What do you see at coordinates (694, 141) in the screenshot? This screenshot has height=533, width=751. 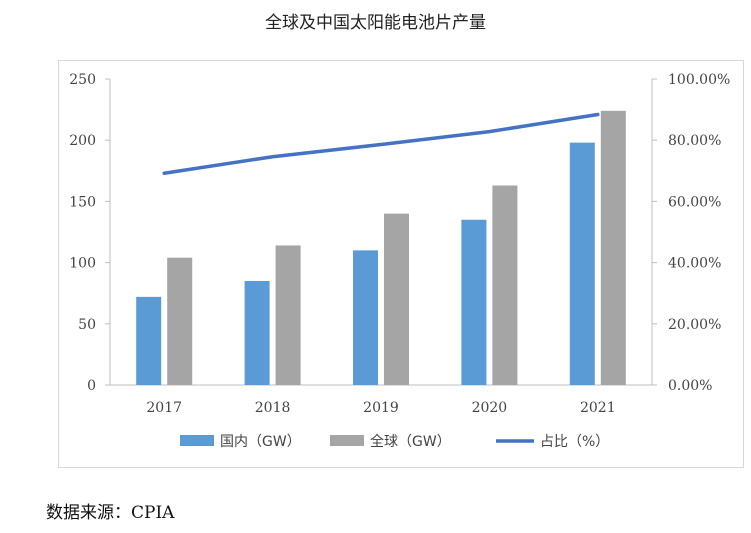 I see `right-axis-tick-label: 80.00%` at bounding box center [694, 141].